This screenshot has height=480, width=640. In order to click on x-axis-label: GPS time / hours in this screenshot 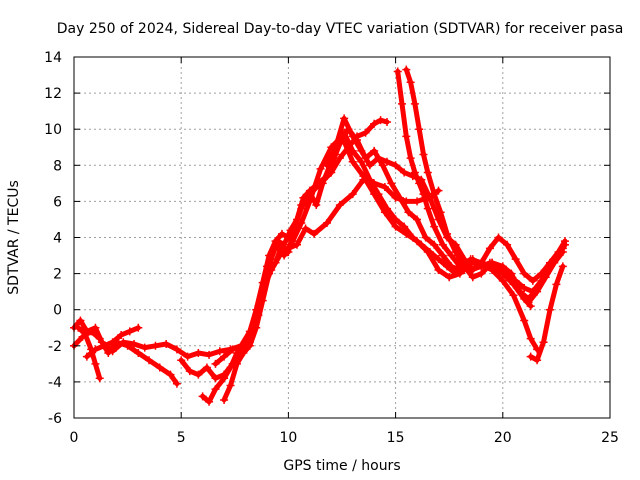, I will do `click(341, 466)`.